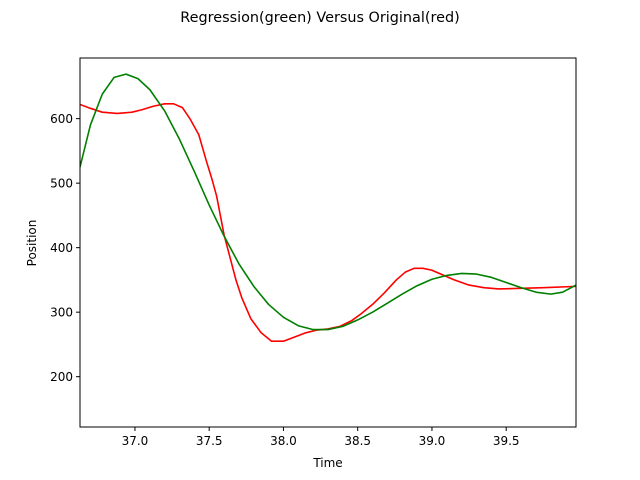  What do you see at coordinates (135, 441) in the screenshot?
I see `x-tick-label: 37.0` at bounding box center [135, 441].